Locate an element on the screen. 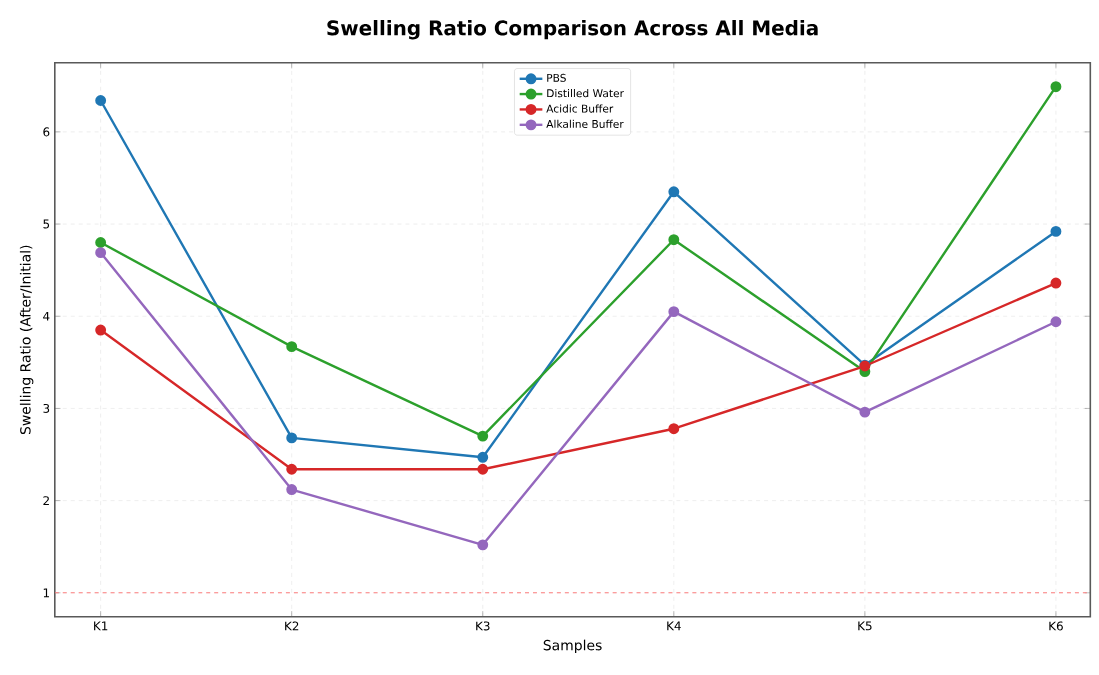  chart-title: Swelling Ratio Comparison Across All Media is located at coordinates (572, 30).